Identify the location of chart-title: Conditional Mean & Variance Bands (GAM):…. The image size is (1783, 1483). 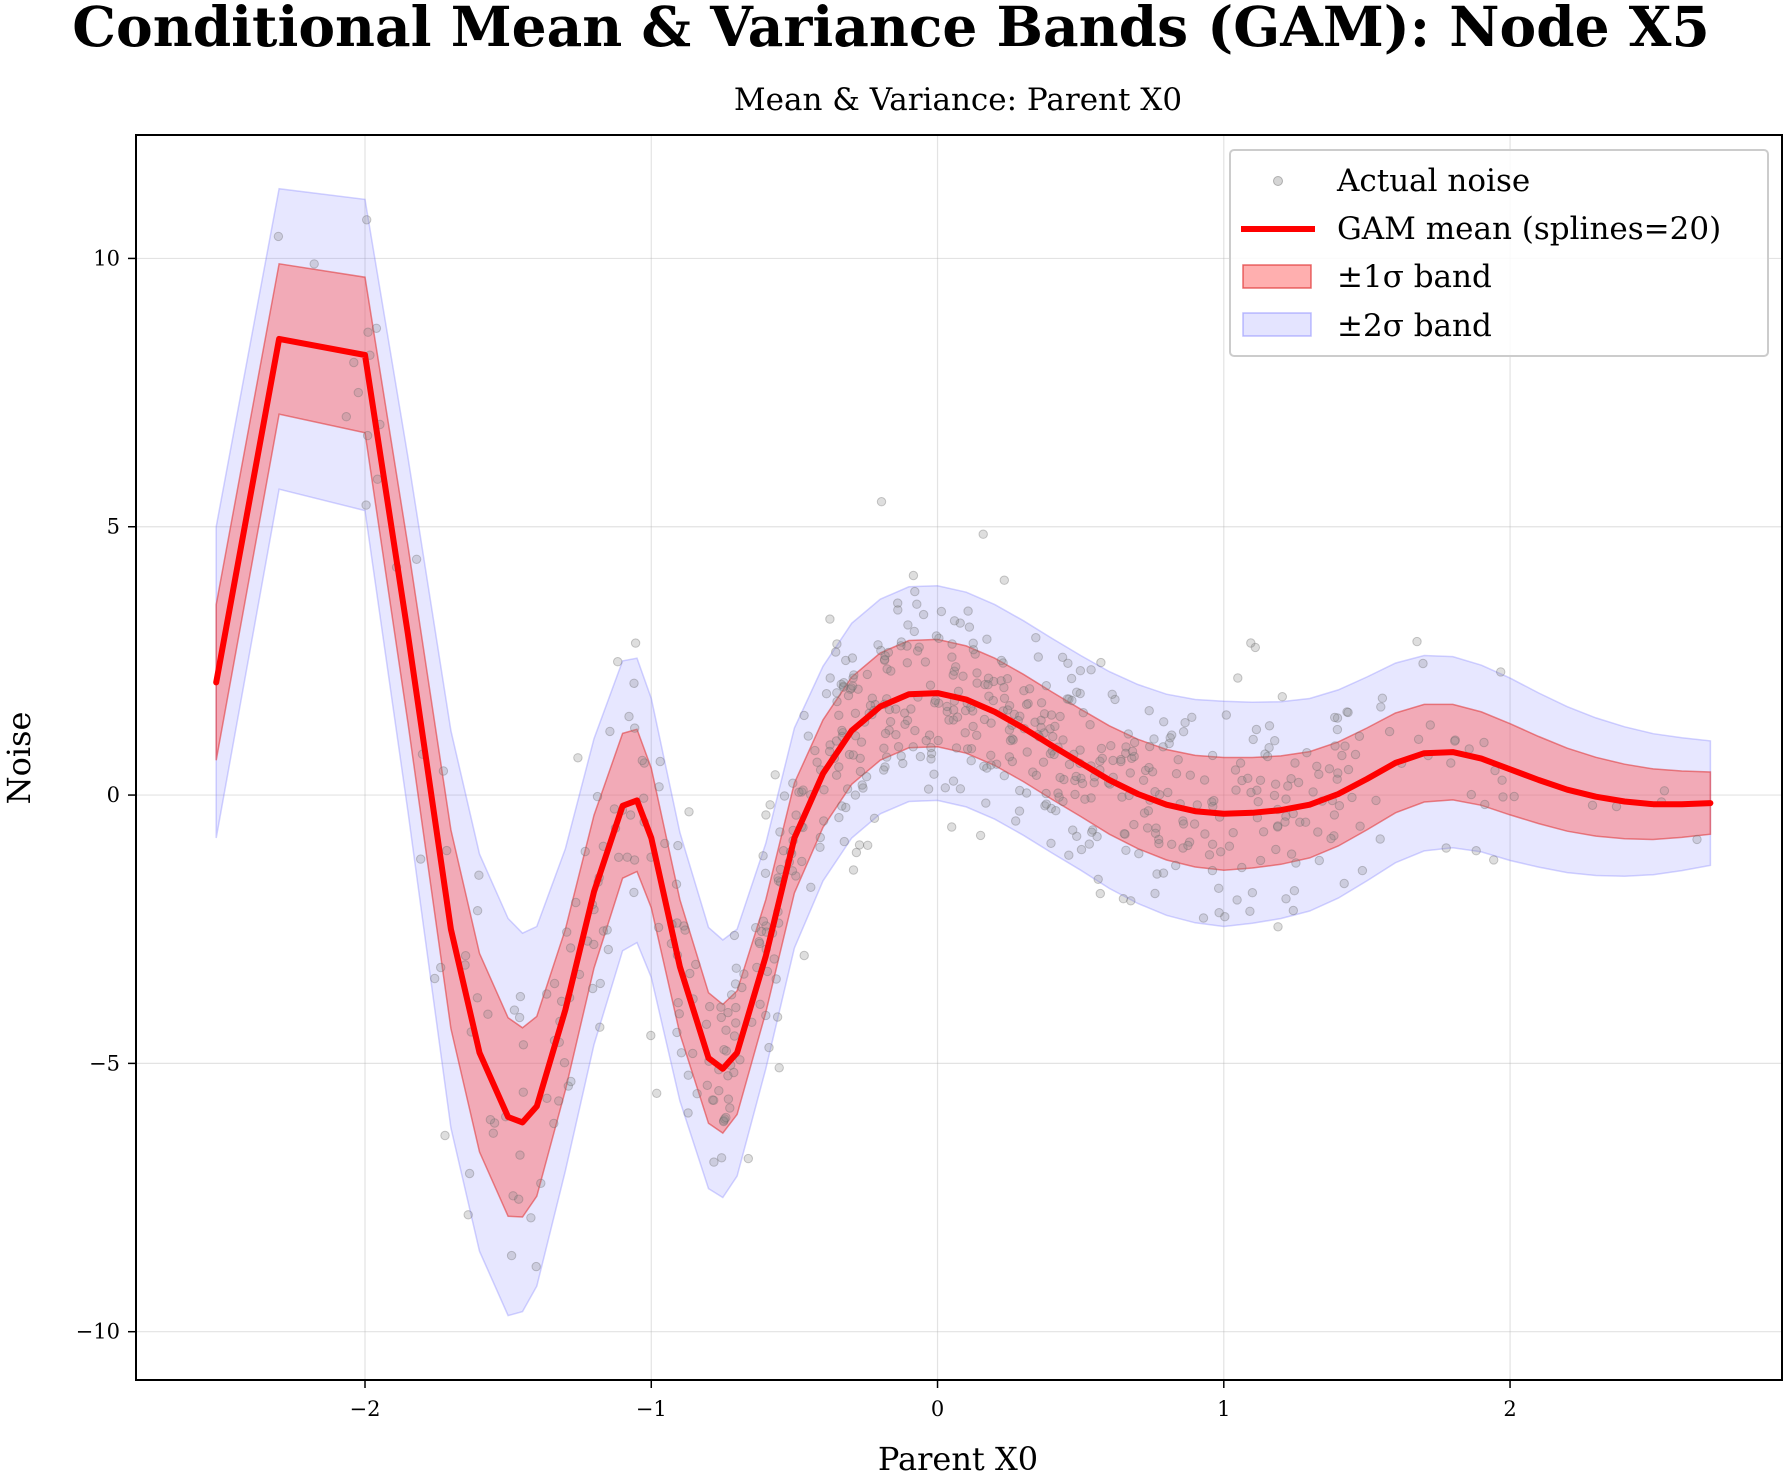
(891, 29).